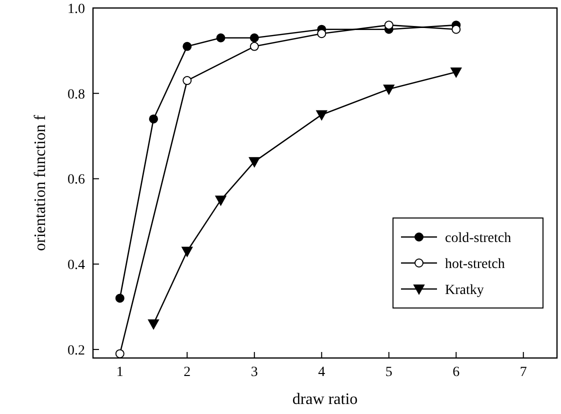  What do you see at coordinates (40, 182) in the screenshot?
I see `y-axis-title: orientation function f` at bounding box center [40, 182].